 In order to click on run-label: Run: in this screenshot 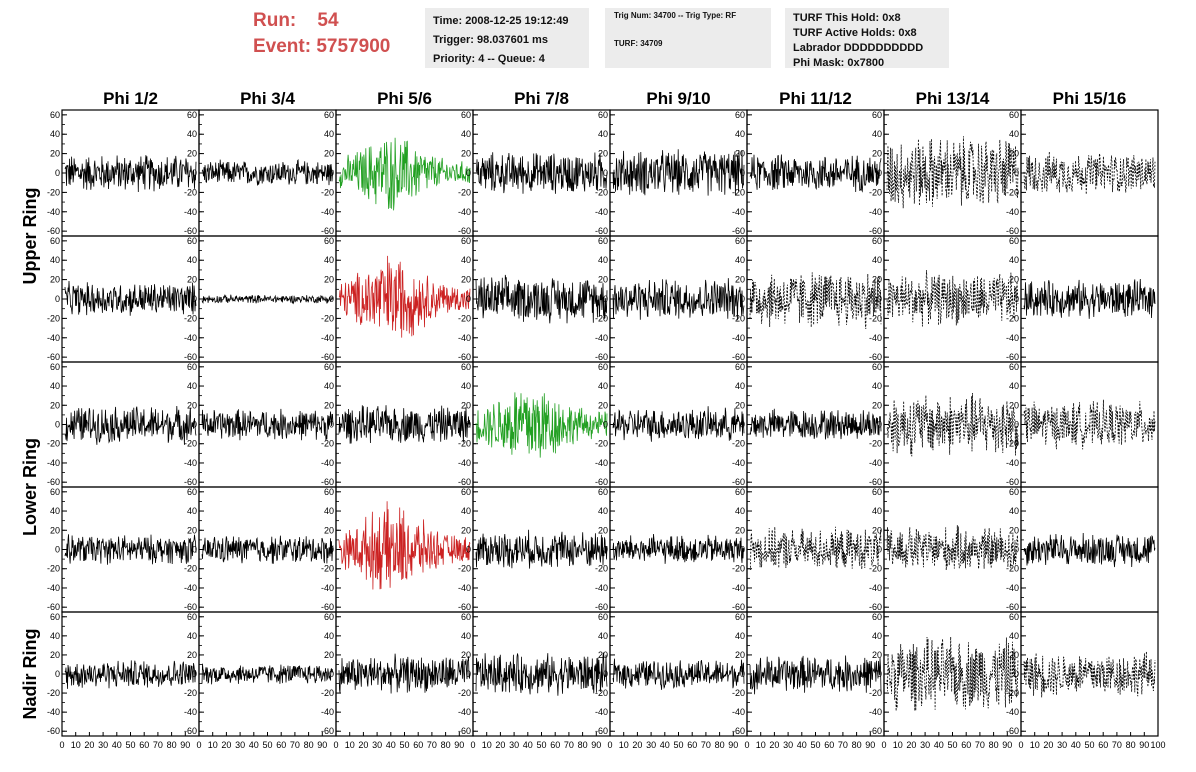, I will do `click(275, 20)`.